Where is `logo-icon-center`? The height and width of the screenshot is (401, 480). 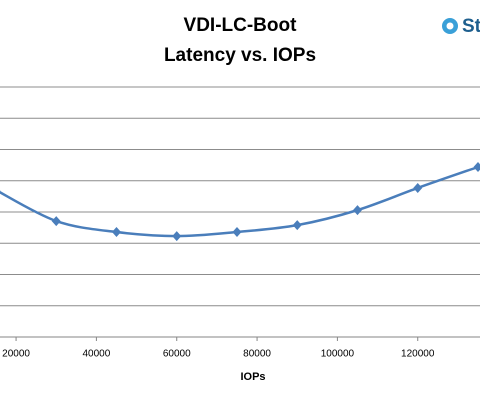
logo-icon-center is located at coordinates (450, 26).